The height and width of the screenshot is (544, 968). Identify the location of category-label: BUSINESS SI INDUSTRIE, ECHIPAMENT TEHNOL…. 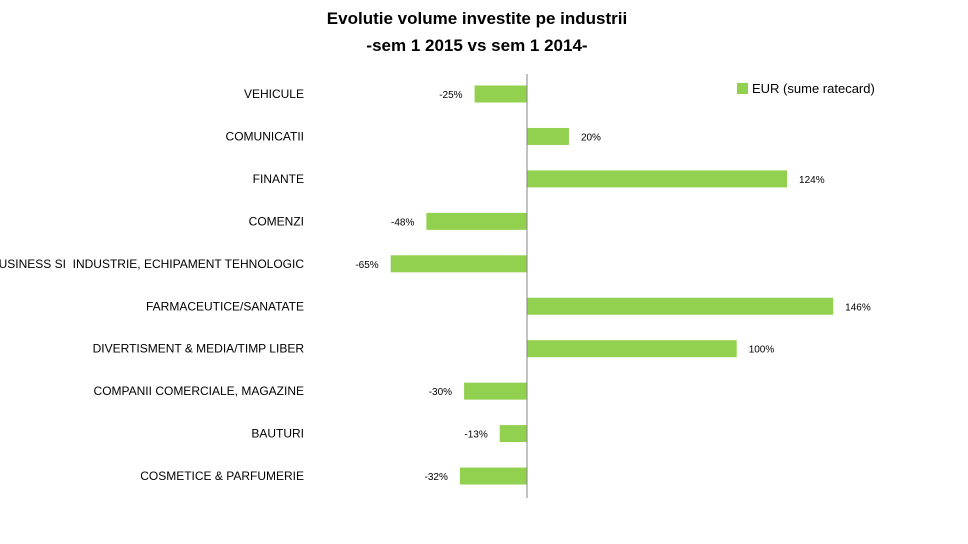
(152, 264).